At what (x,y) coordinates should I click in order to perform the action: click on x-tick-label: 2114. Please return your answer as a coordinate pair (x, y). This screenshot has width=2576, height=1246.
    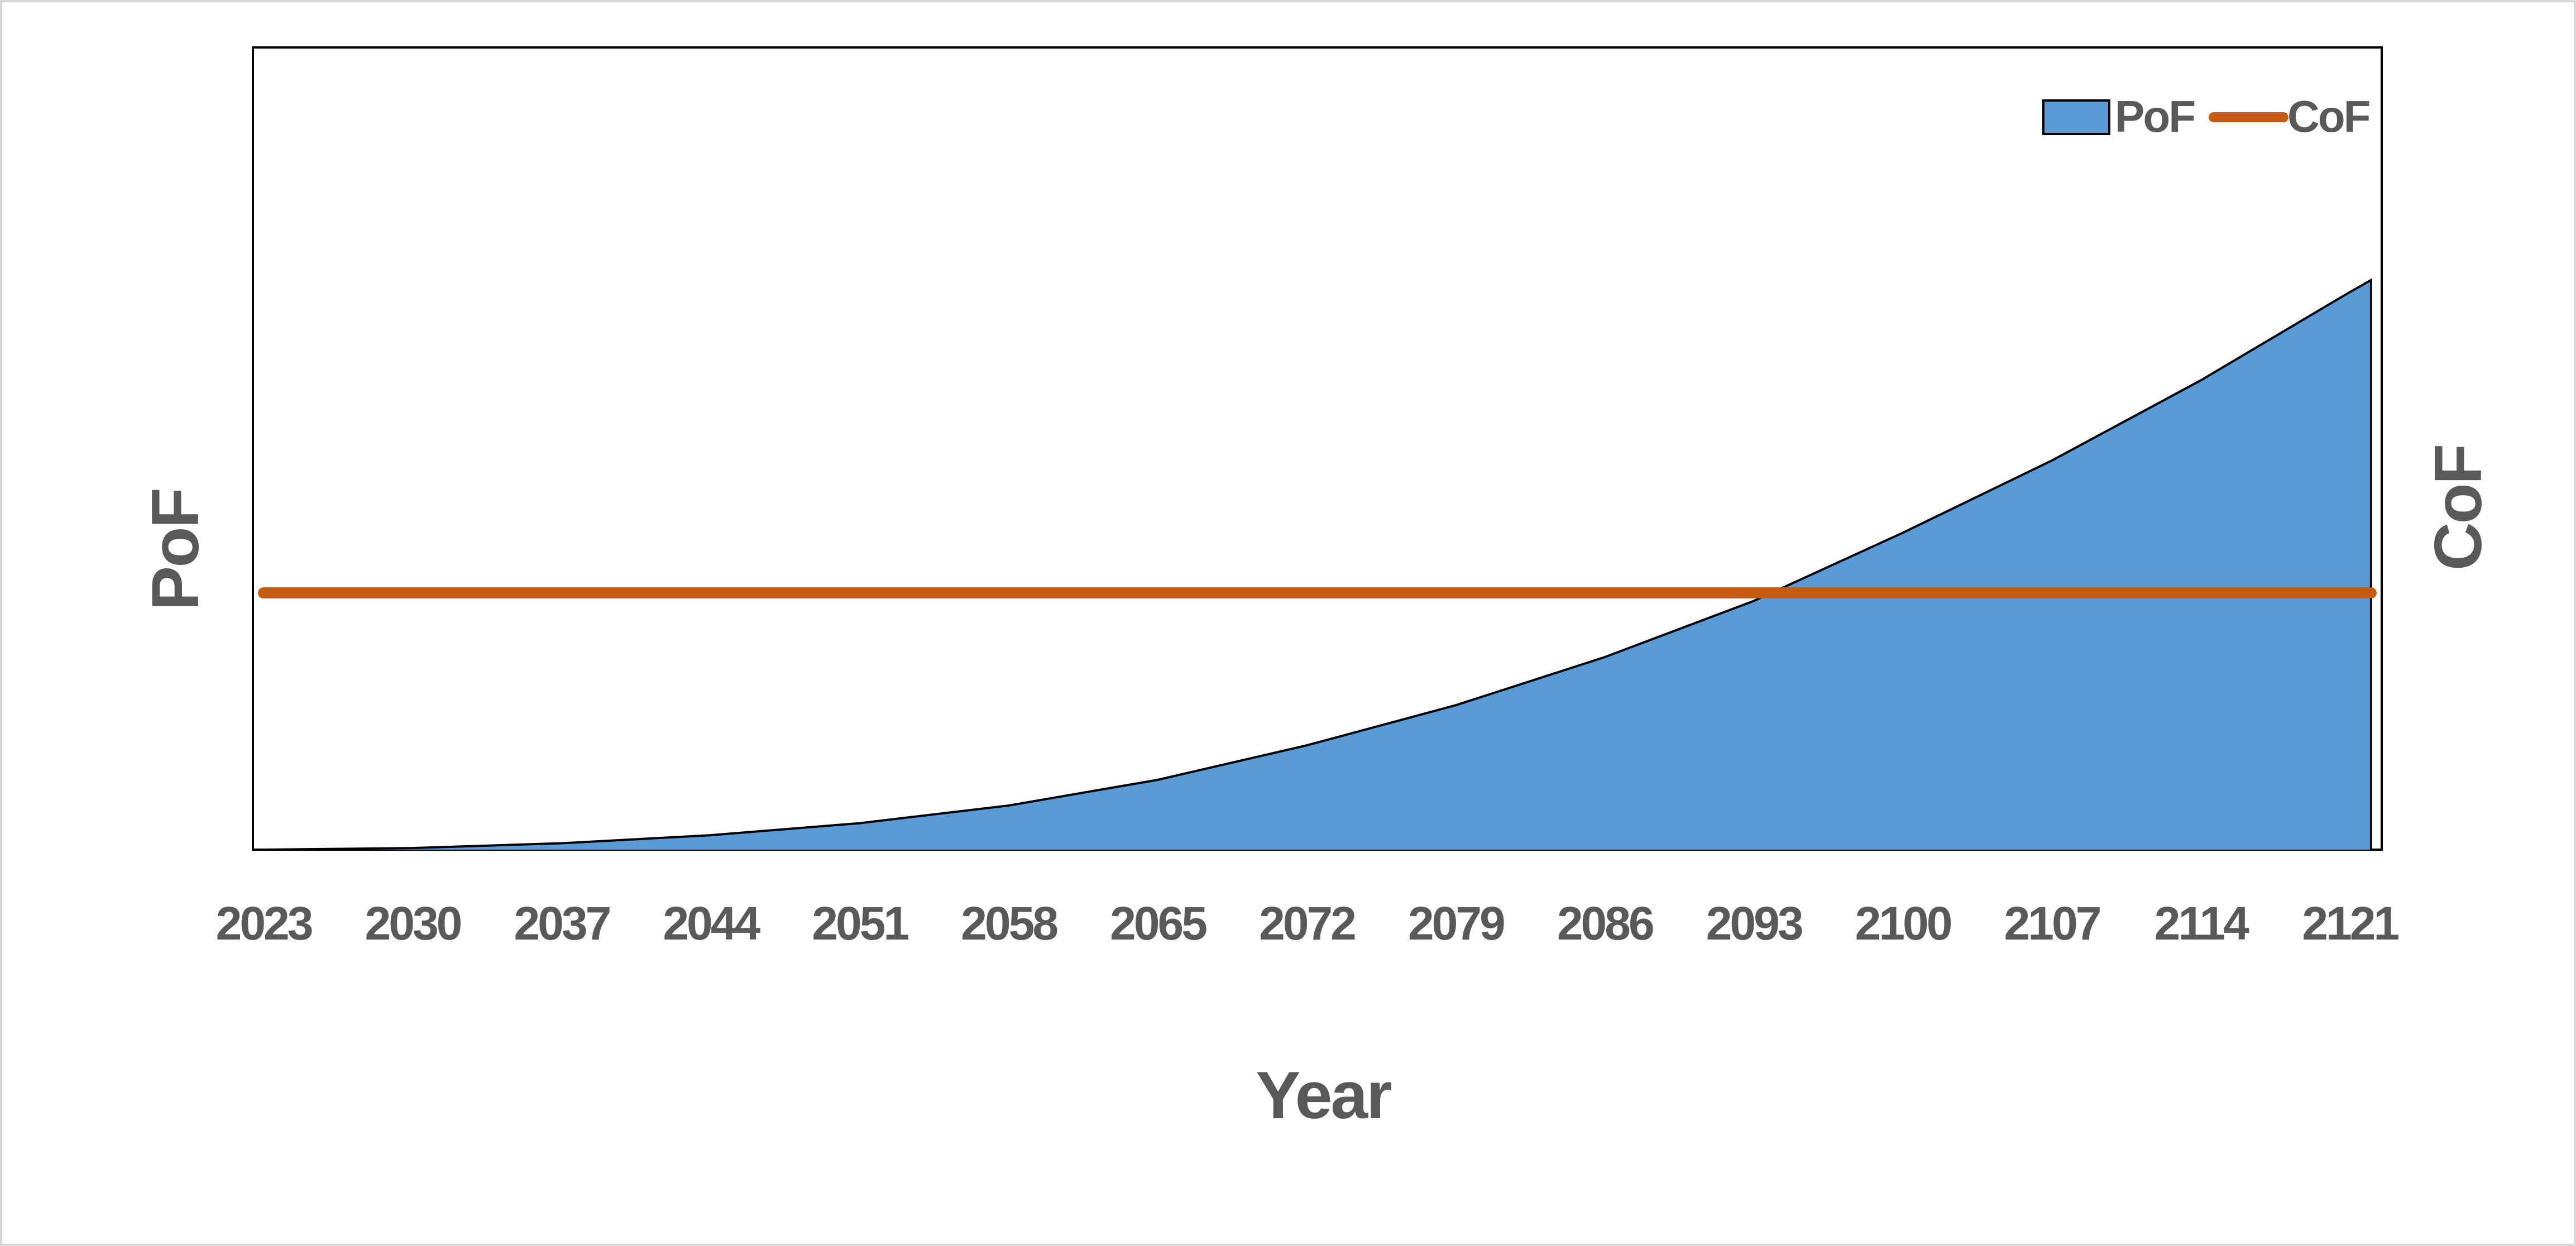
    Looking at the image, I should click on (2202, 923).